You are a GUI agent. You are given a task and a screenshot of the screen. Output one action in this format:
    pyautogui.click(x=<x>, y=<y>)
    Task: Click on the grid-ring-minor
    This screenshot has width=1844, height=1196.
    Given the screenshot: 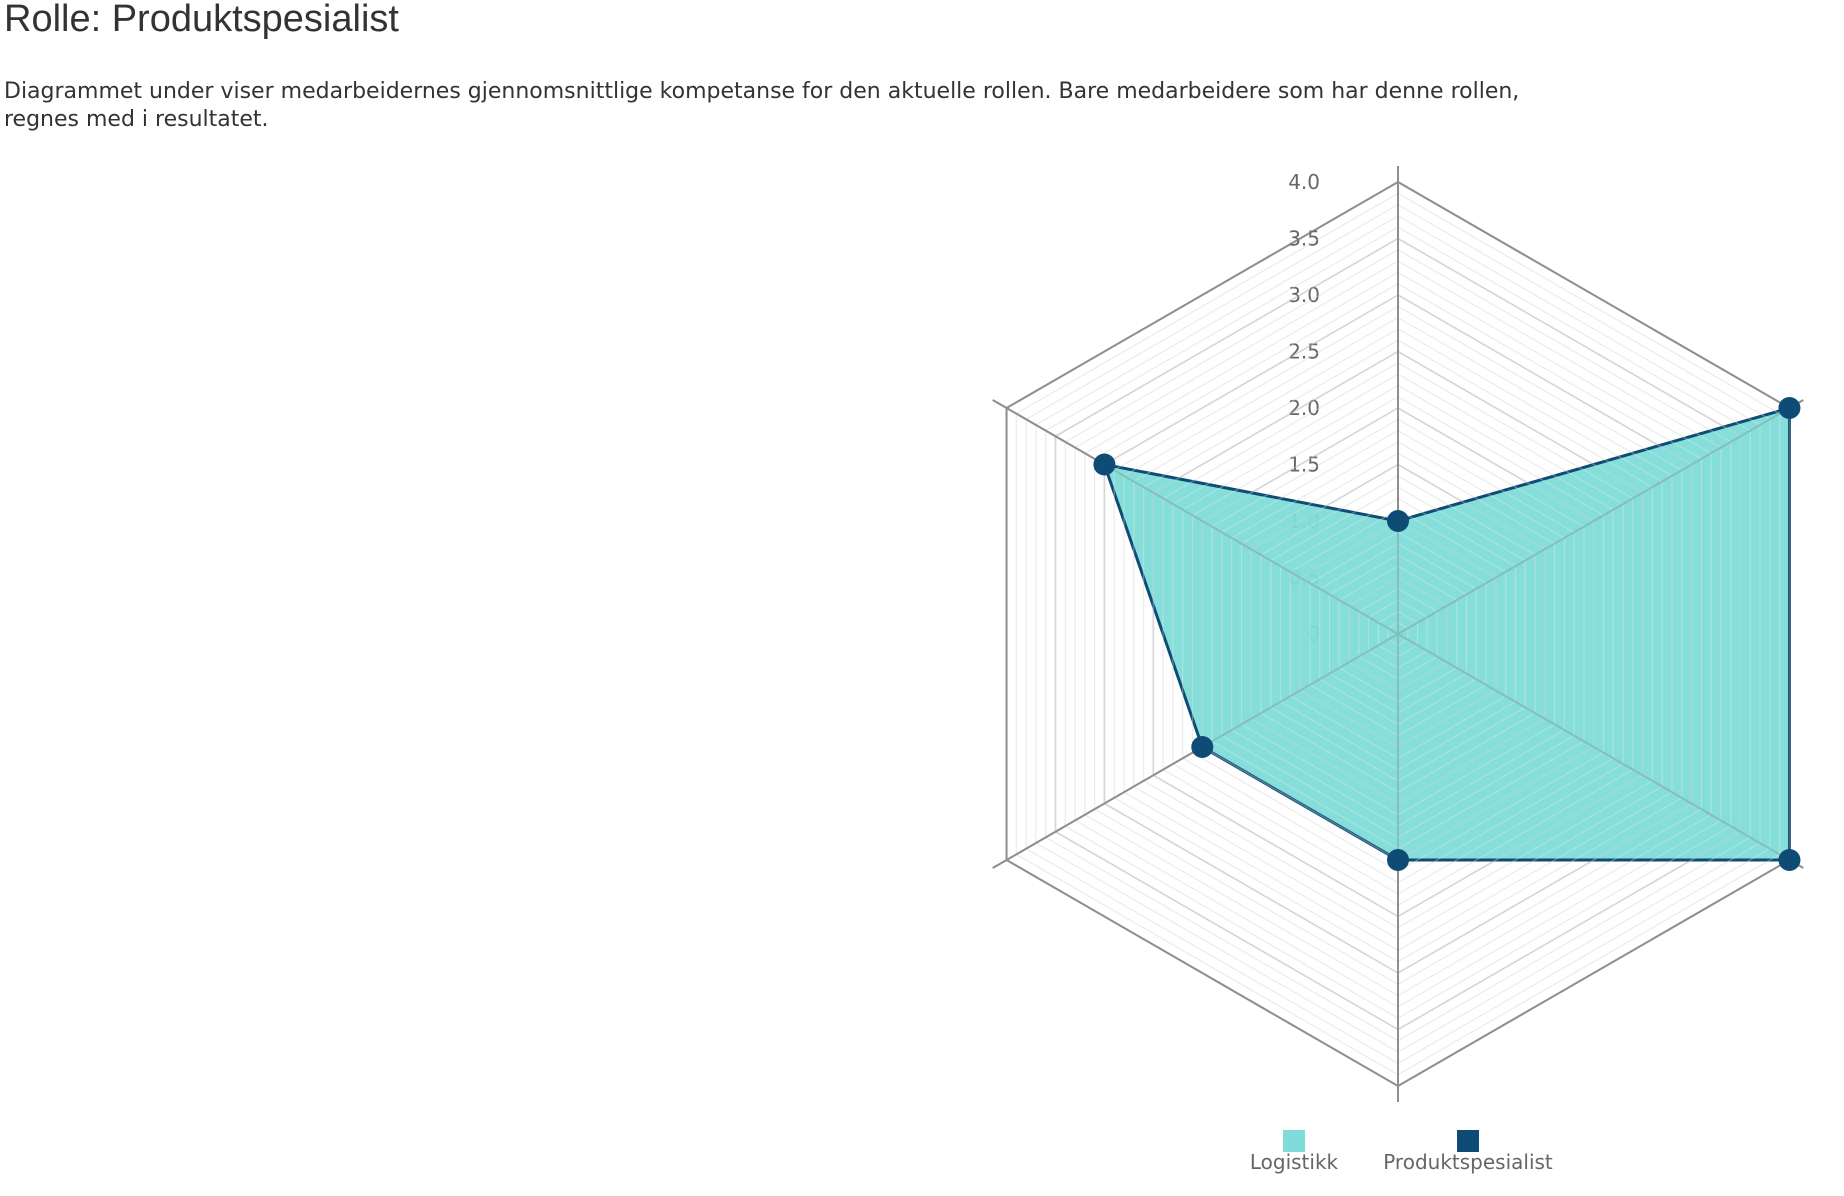 What is the action you would take?
    pyautogui.click(x=1398, y=634)
    